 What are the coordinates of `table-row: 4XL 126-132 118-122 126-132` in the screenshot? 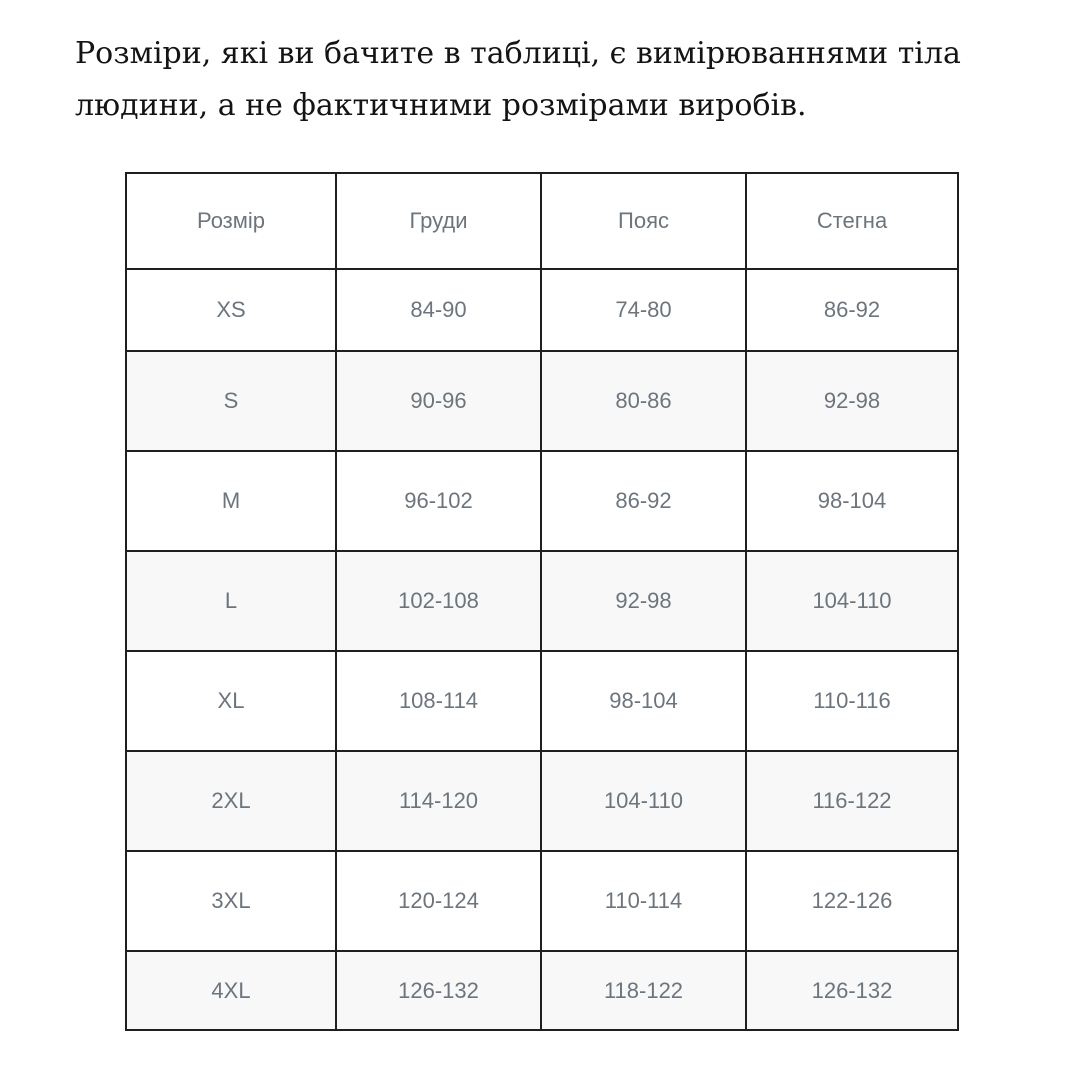 It's located at (542, 990).